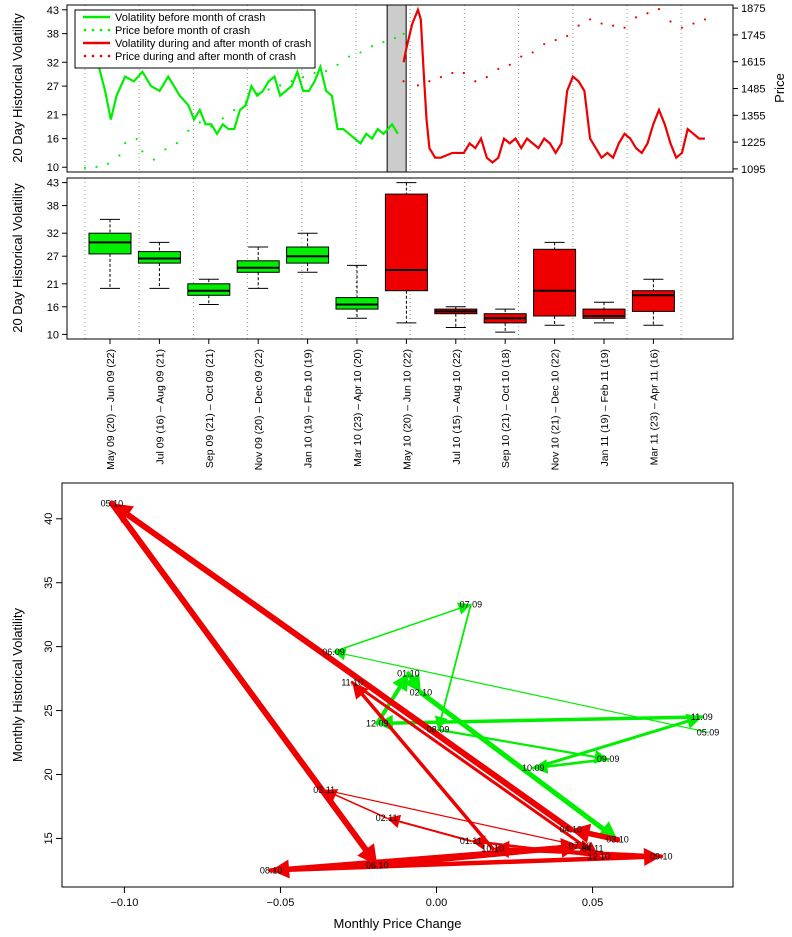 This screenshot has width=792, height=937. Describe the element at coordinates (408, 673) in the screenshot. I see `point-label: 01.10` at that location.